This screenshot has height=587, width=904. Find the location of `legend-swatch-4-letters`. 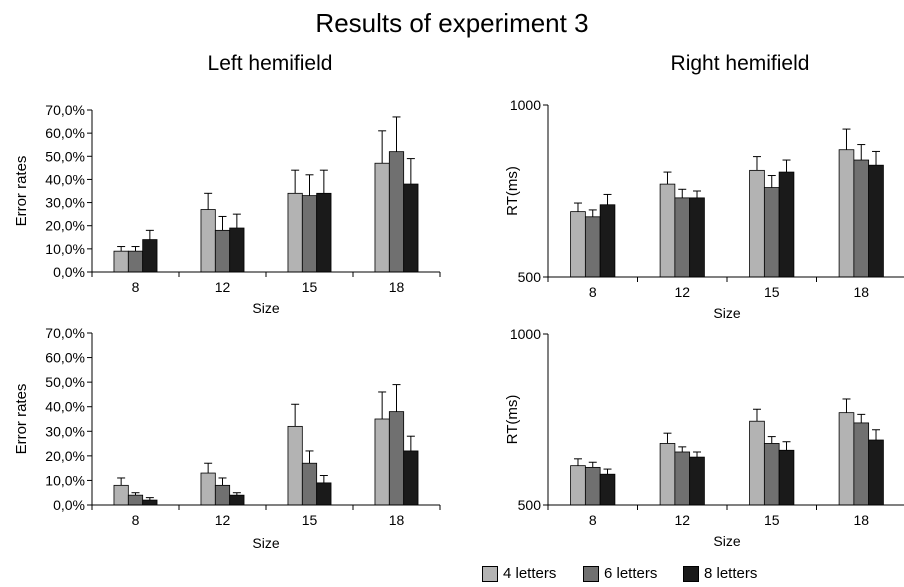

legend-swatch-4-letters is located at coordinates (490, 574).